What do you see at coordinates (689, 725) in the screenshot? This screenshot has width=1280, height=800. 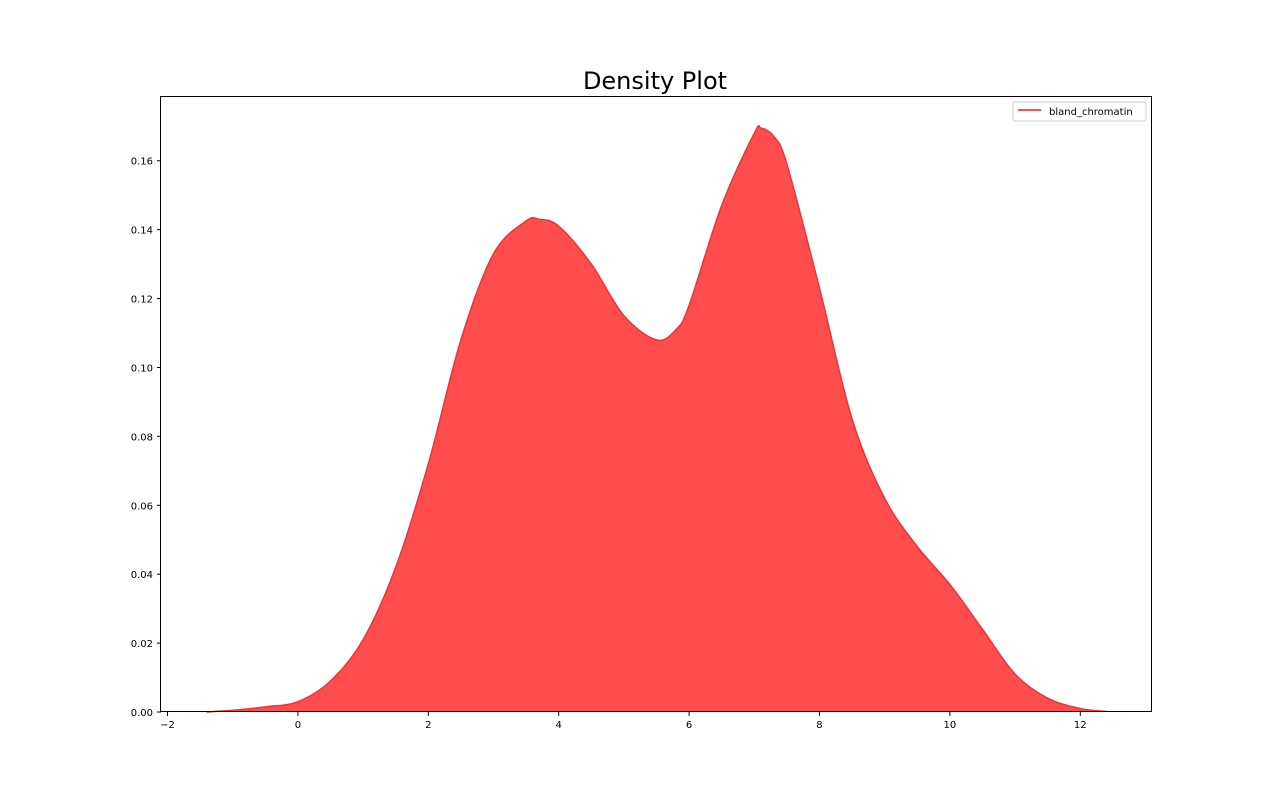 I see `x-tick-label: 6` at bounding box center [689, 725].